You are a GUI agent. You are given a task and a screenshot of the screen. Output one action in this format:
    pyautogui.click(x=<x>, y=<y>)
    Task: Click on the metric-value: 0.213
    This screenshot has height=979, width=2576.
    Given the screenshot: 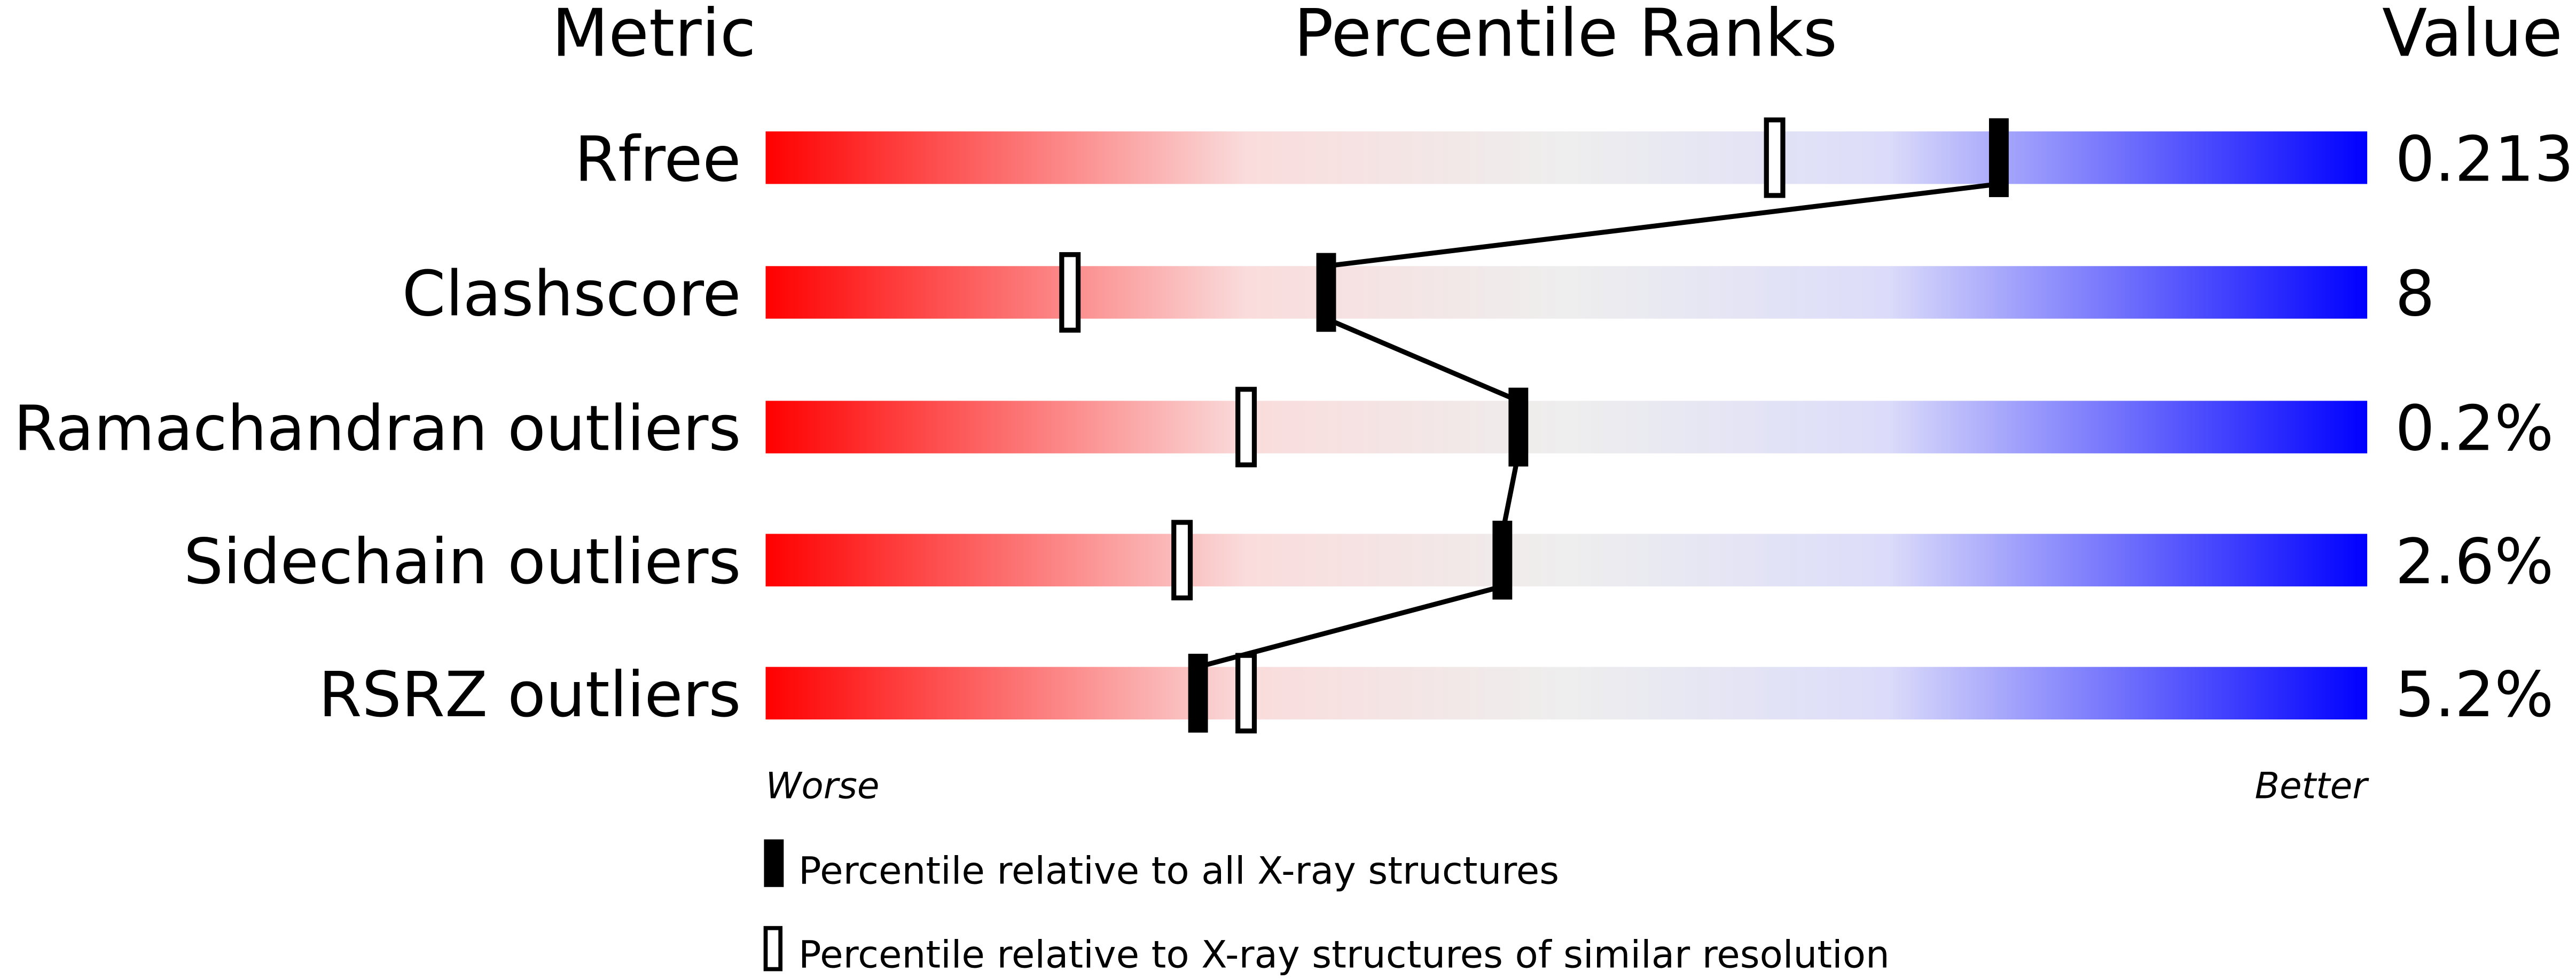 What is the action you would take?
    pyautogui.click(x=2484, y=159)
    